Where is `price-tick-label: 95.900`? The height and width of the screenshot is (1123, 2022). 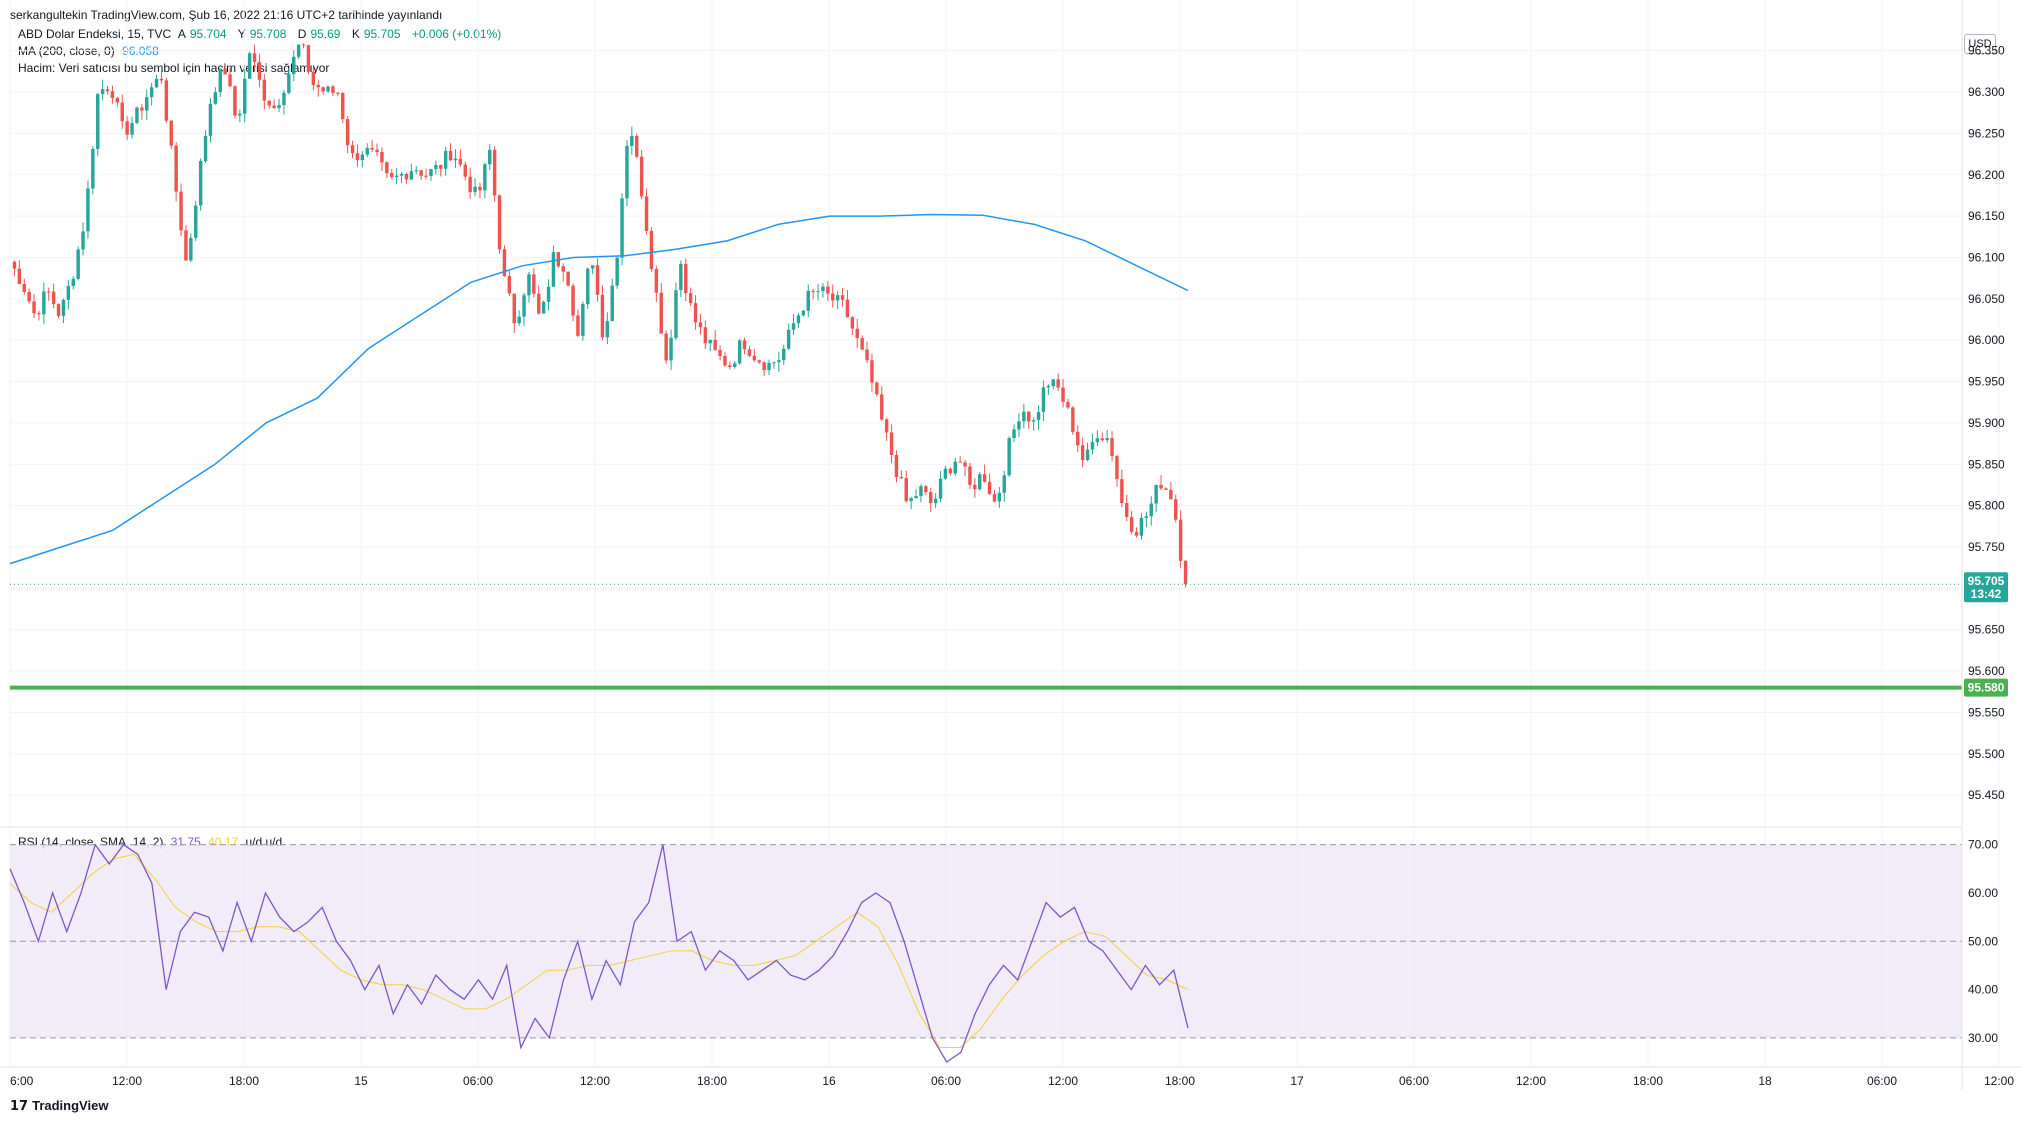 price-tick-label: 95.900 is located at coordinates (1986, 423).